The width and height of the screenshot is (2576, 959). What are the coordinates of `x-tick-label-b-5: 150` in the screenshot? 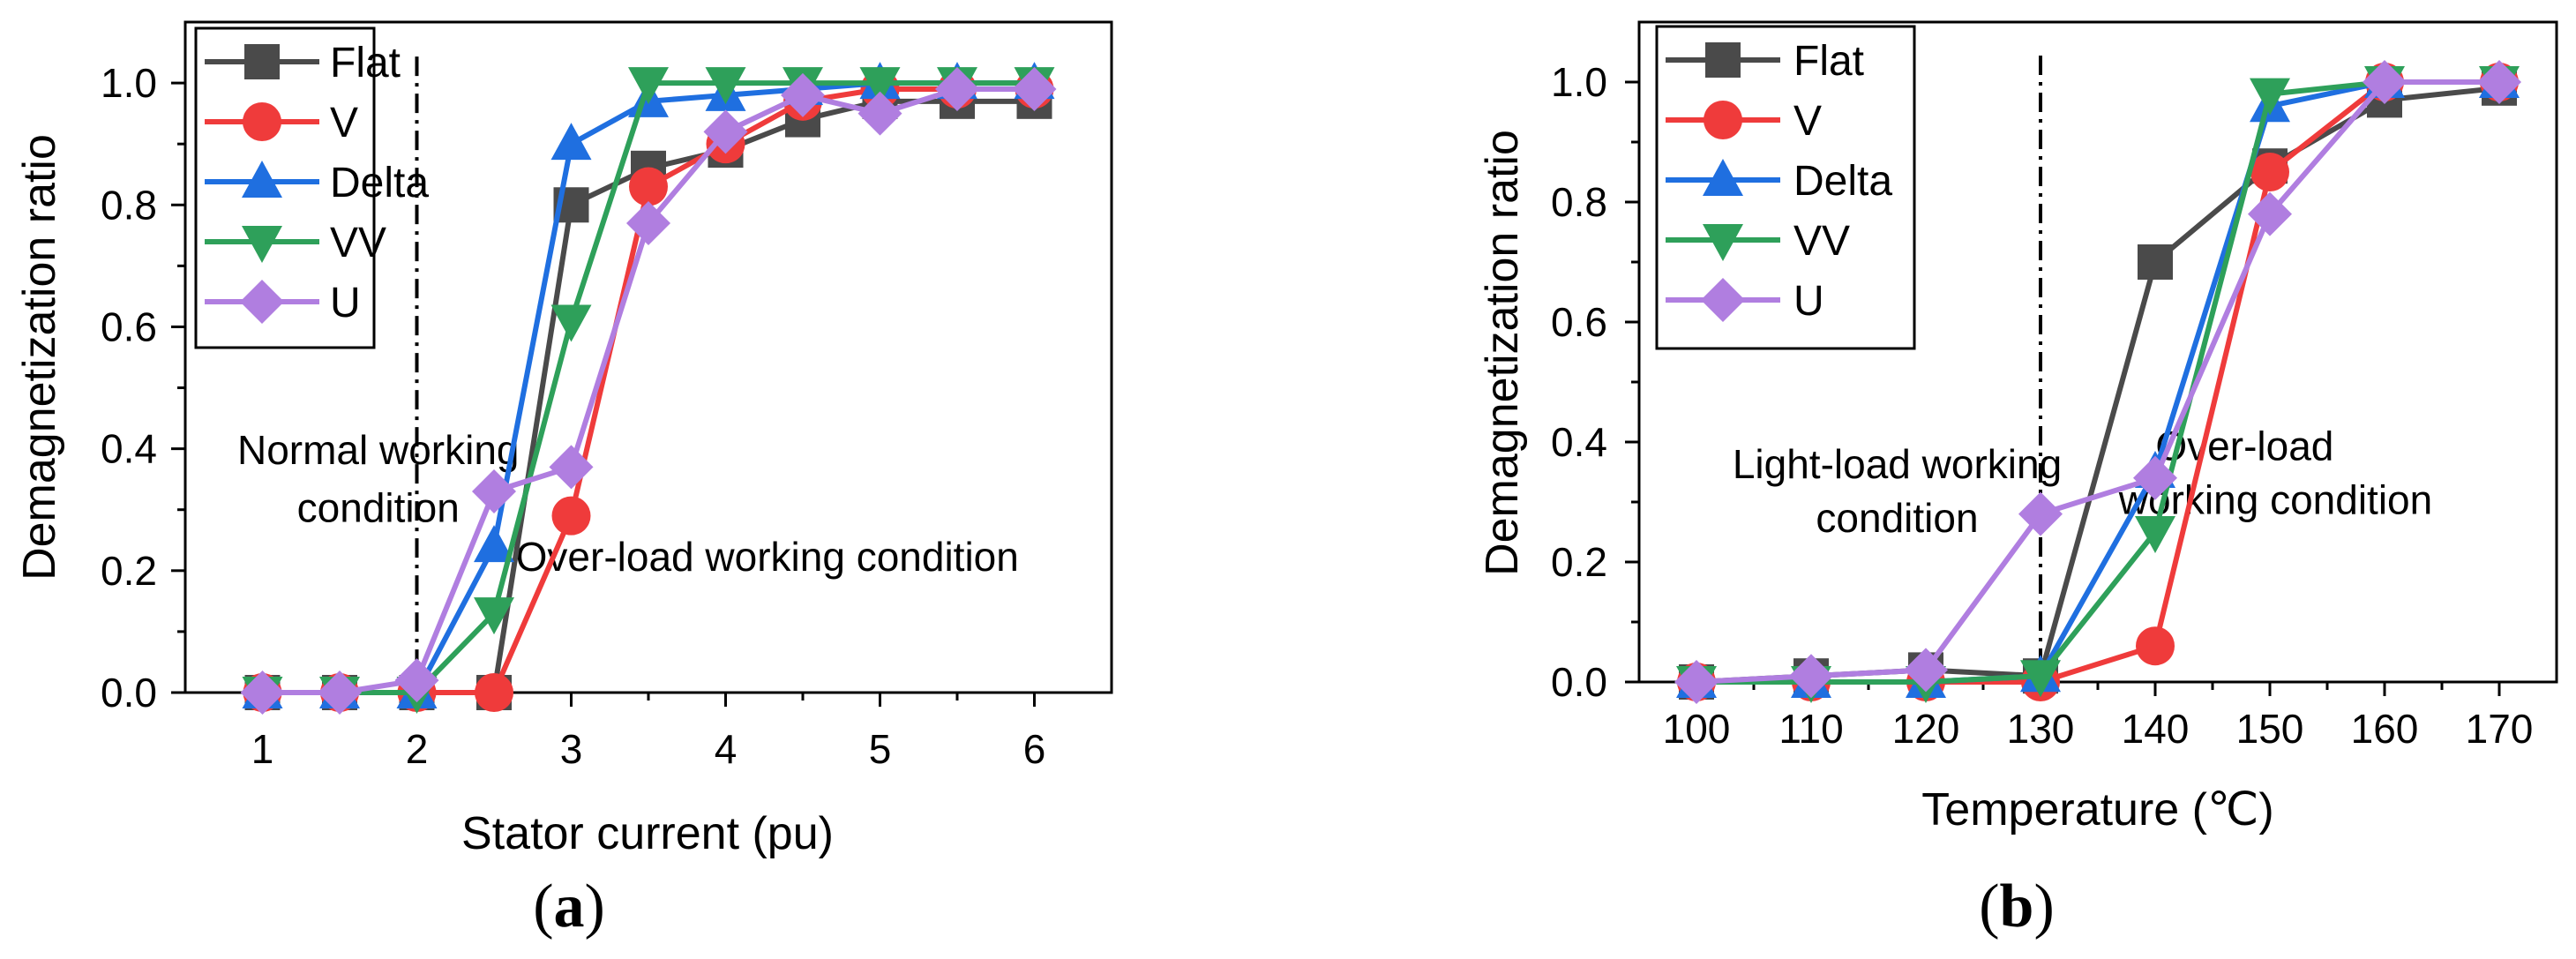 It's located at (2270, 729).